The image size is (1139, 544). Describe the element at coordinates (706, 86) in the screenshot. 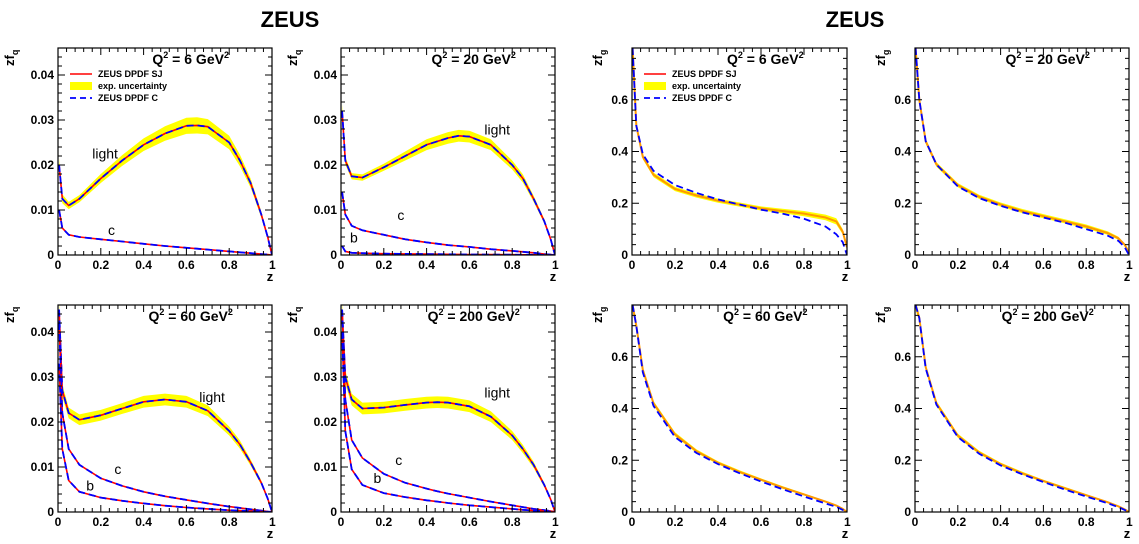

I see `legend-label-unc: exp. uncertainty` at that location.